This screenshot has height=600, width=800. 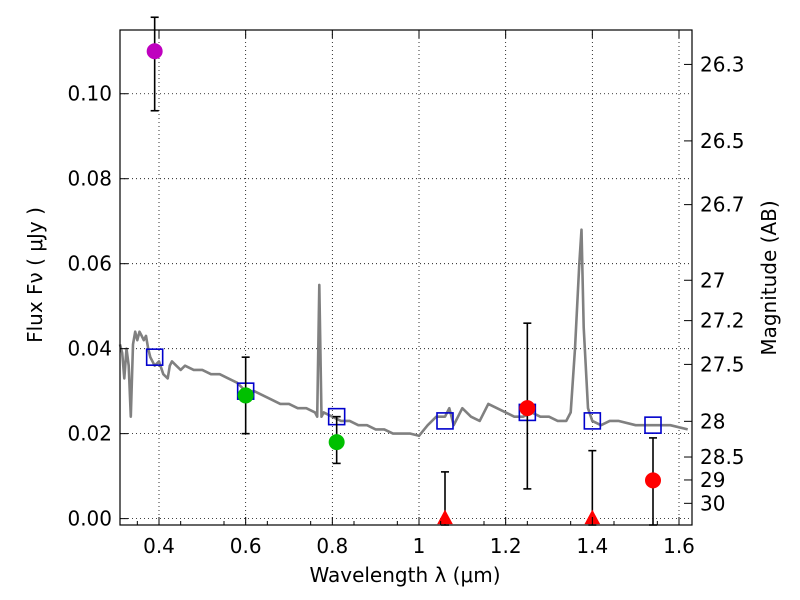 What do you see at coordinates (332, 546) in the screenshot?
I see `x-tick-label: 0.8` at bounding box center [332, 546].